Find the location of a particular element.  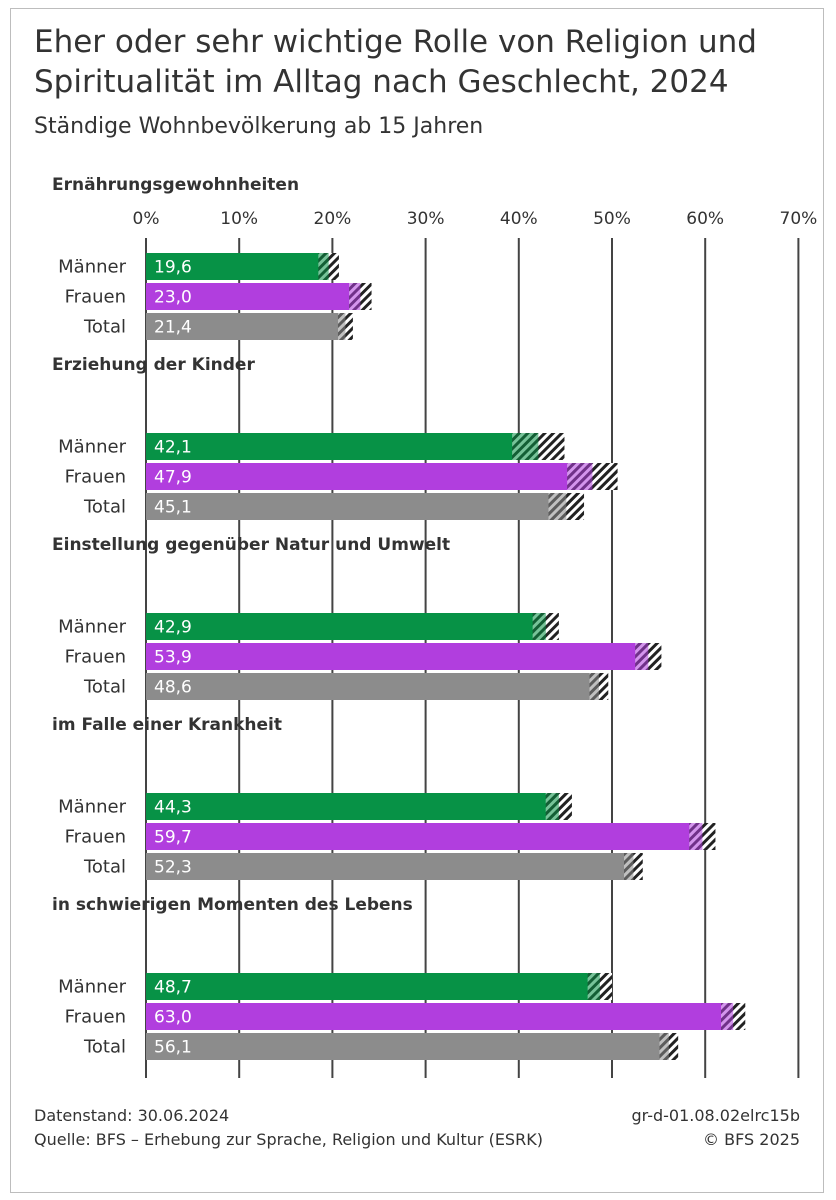

footer-datenstand: Datenstand: 30.06.2024 is located at coordinates (132, 1115).